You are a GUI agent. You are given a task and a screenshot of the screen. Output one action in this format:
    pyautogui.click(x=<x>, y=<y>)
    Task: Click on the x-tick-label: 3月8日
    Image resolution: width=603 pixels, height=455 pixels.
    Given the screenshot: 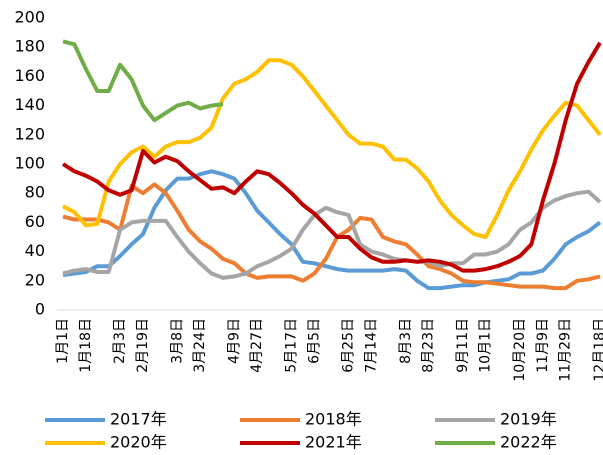 What is the action you would take?
    pyautogui.click(x=177, y=341)
    